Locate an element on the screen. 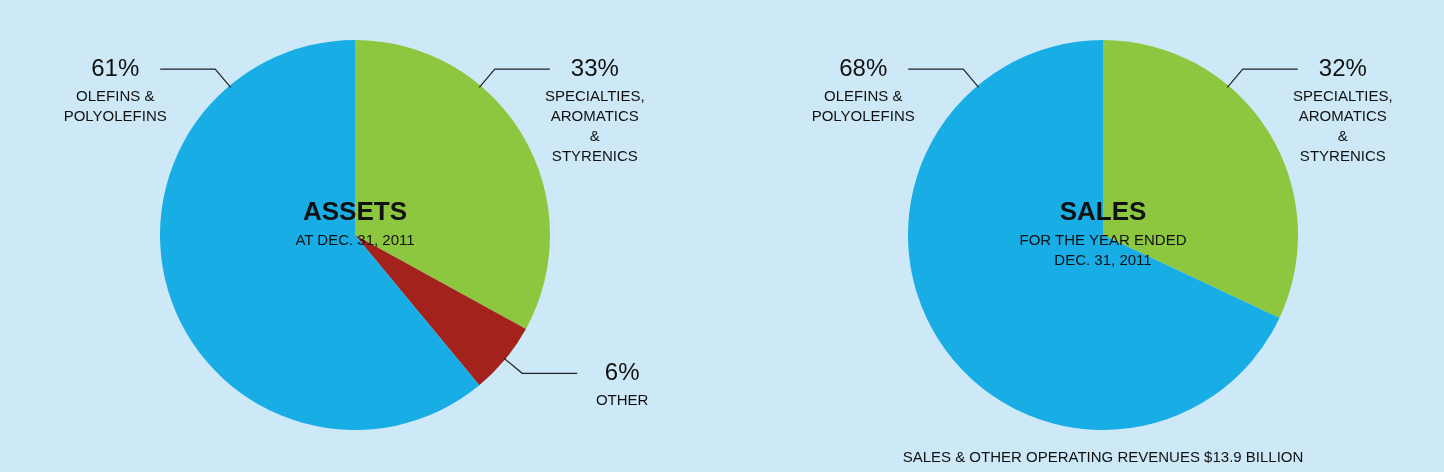 The height and width of the screenshot is (472, 1444). data-label: 32% is located at coordinates (1342, 67).